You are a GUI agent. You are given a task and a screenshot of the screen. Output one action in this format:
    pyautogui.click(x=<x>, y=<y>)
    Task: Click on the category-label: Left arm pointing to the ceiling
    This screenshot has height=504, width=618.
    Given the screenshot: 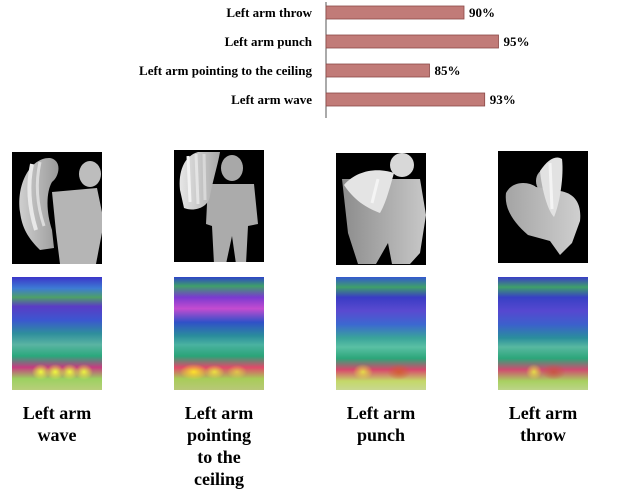 What is the action you would take?
    pyautogui.click(x=225, y=70)
    